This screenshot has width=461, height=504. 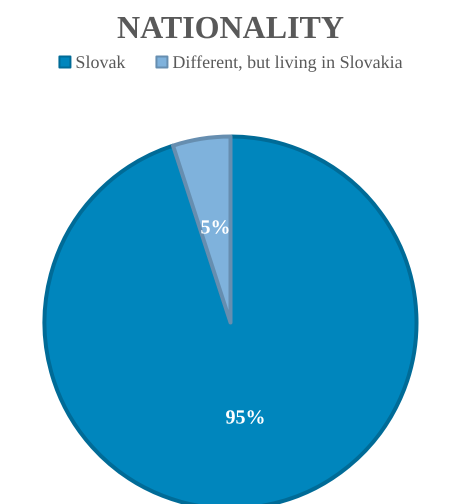 What do you see at coordinates (100, 62) in the screenshot?
I see `legend-label: Slovak` at bounding box center [100, 62].